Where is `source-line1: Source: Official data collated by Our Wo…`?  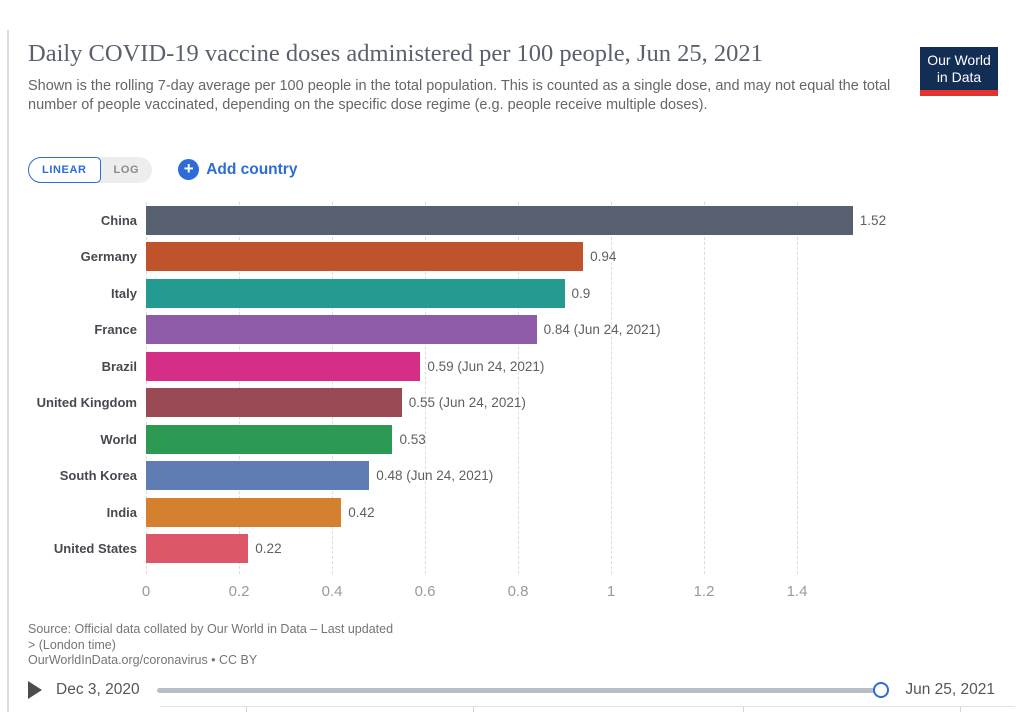
source-line1: Source: Official data collated by Our Wo… is located at coordinates (211, 629).